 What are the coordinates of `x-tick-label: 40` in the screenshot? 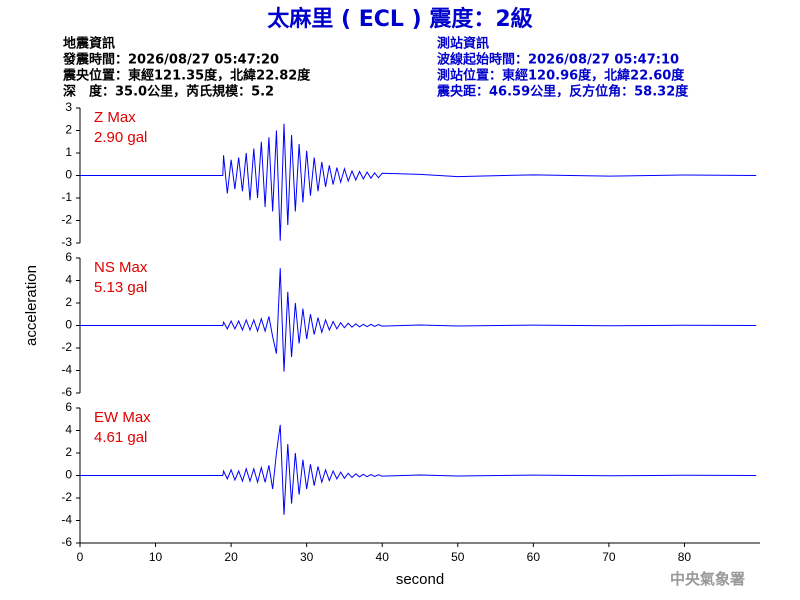 It's located at (383, 557).